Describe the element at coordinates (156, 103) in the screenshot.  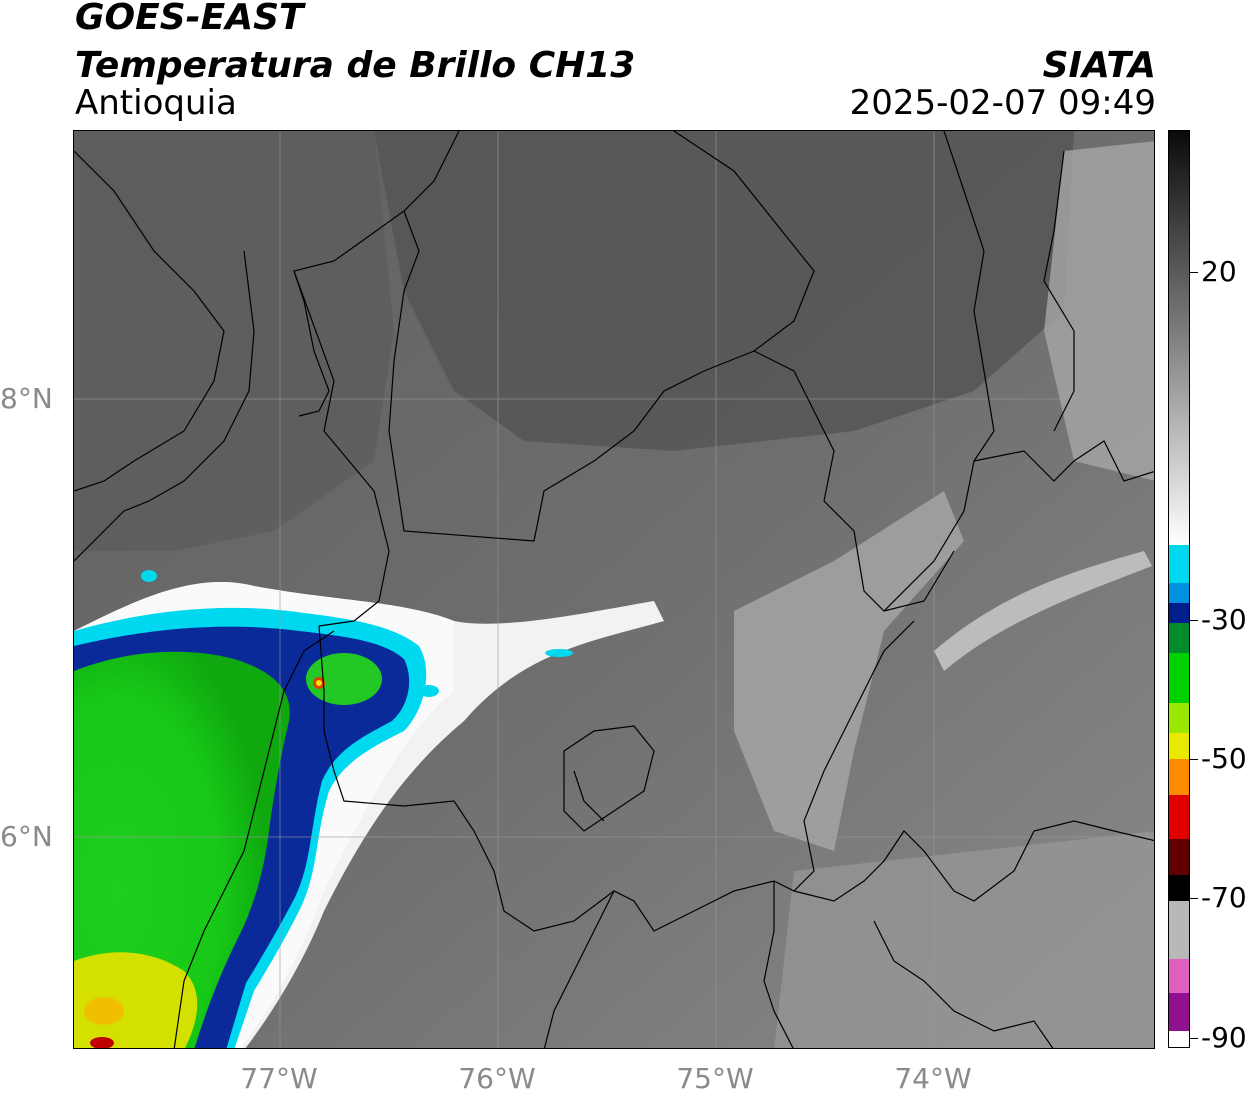
I see `region-label: Antioquia` at that location.